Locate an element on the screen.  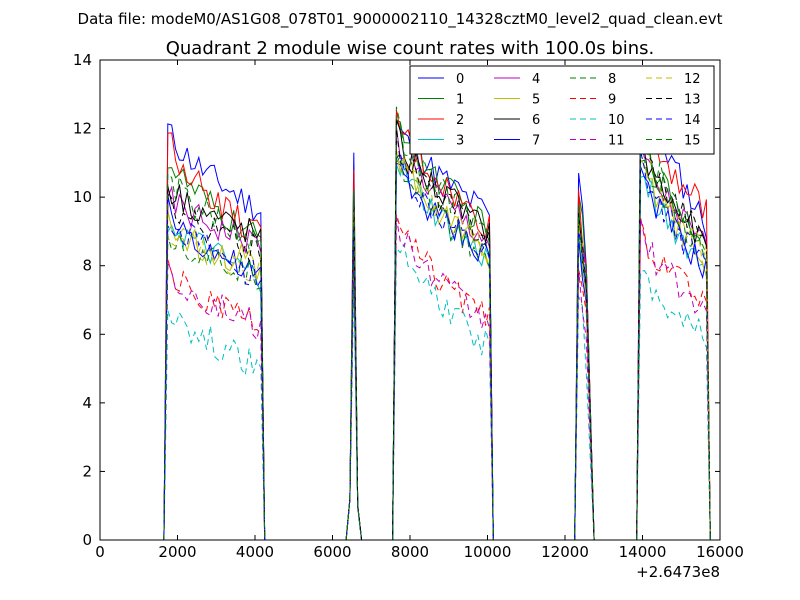
x-tick-label: 8000 is located at coordinates (410, 552).